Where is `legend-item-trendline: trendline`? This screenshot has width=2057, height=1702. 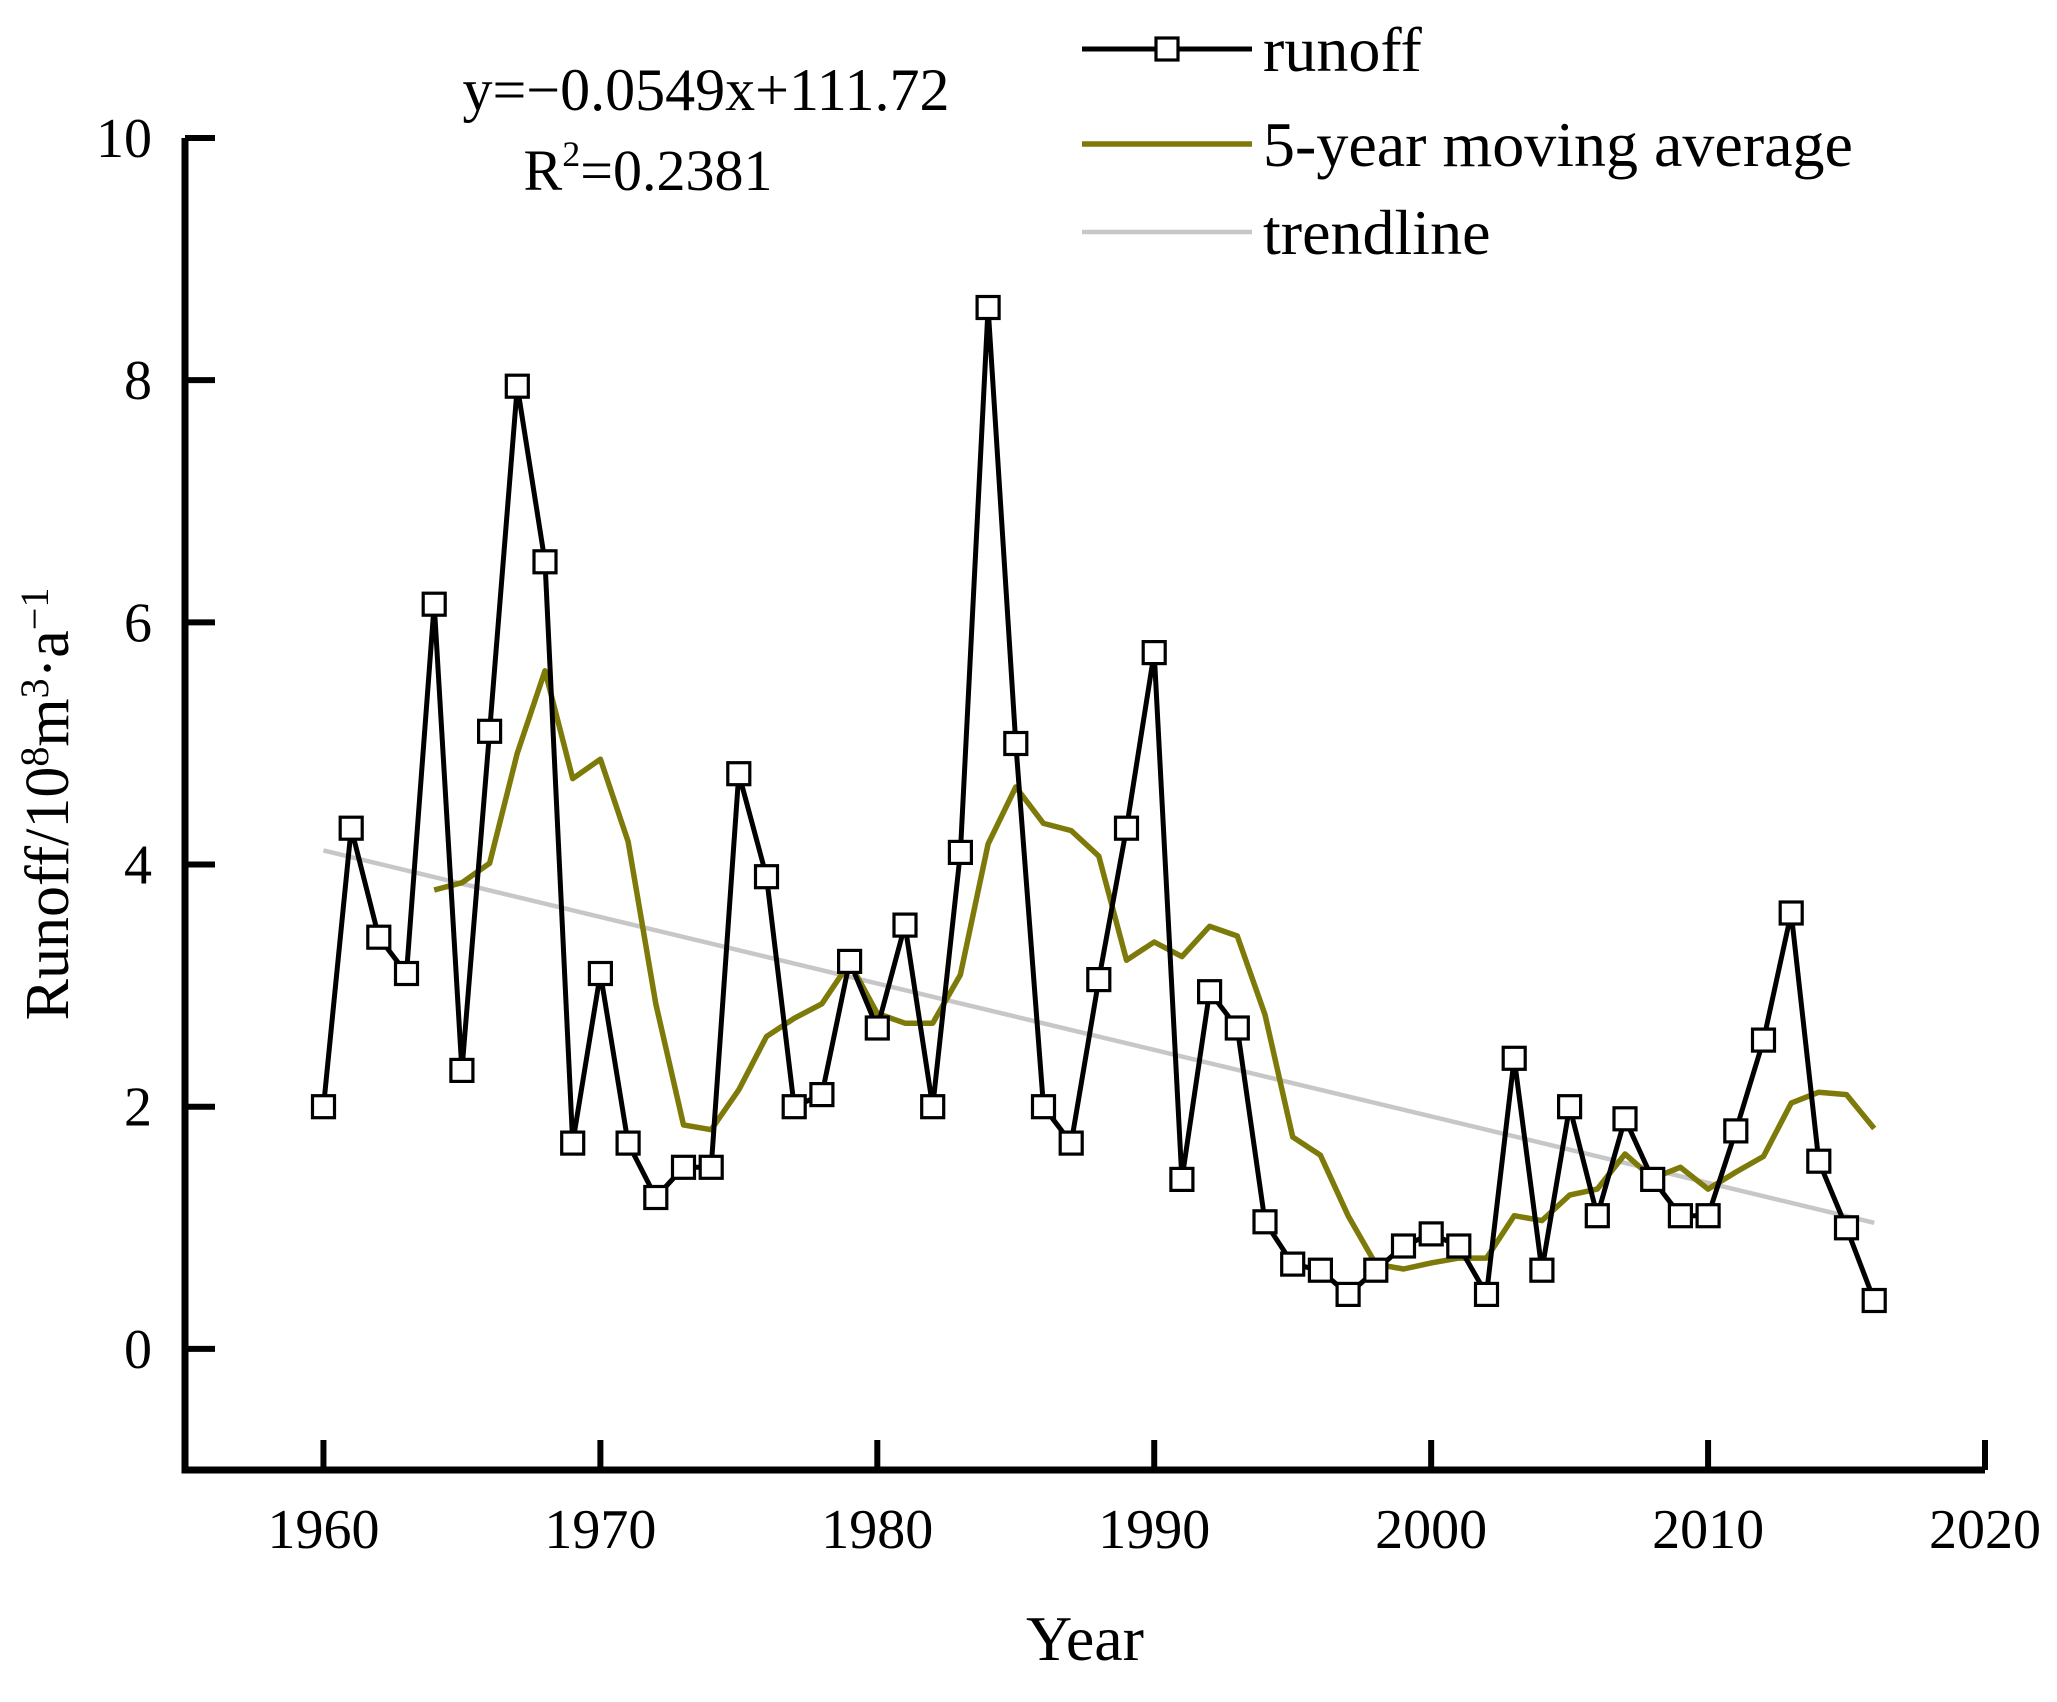
legend-item-trendline: trendline is located at coordinates (1286, 232).